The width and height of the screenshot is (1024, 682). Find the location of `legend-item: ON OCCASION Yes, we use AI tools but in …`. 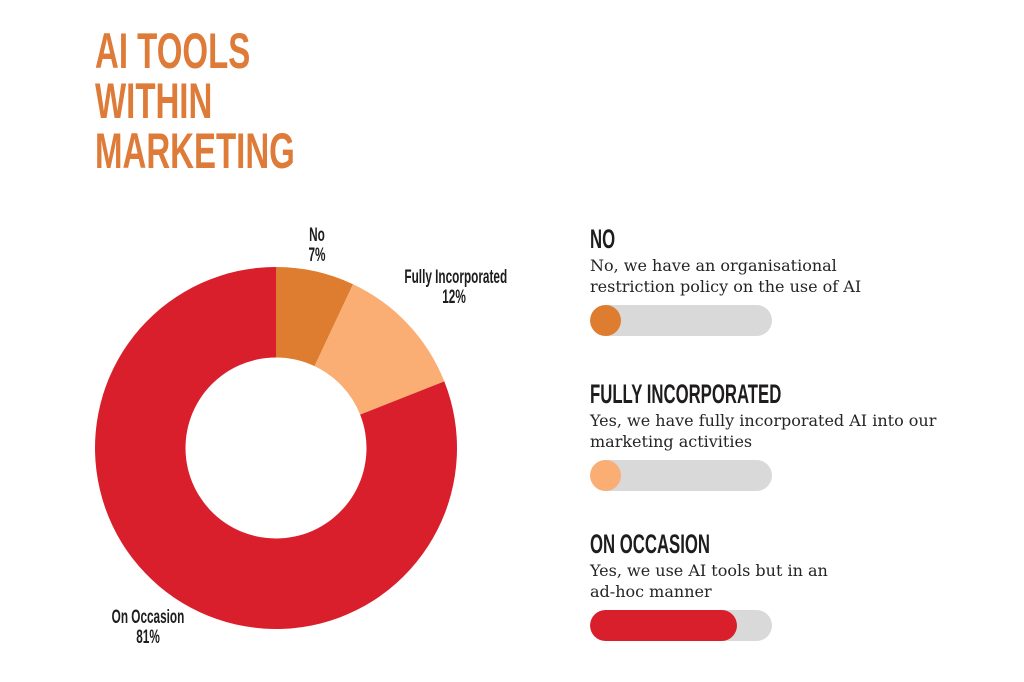

legend-item: ON OCCASION Yes, we use AI tools but in … is located at coordinates (780, 586).